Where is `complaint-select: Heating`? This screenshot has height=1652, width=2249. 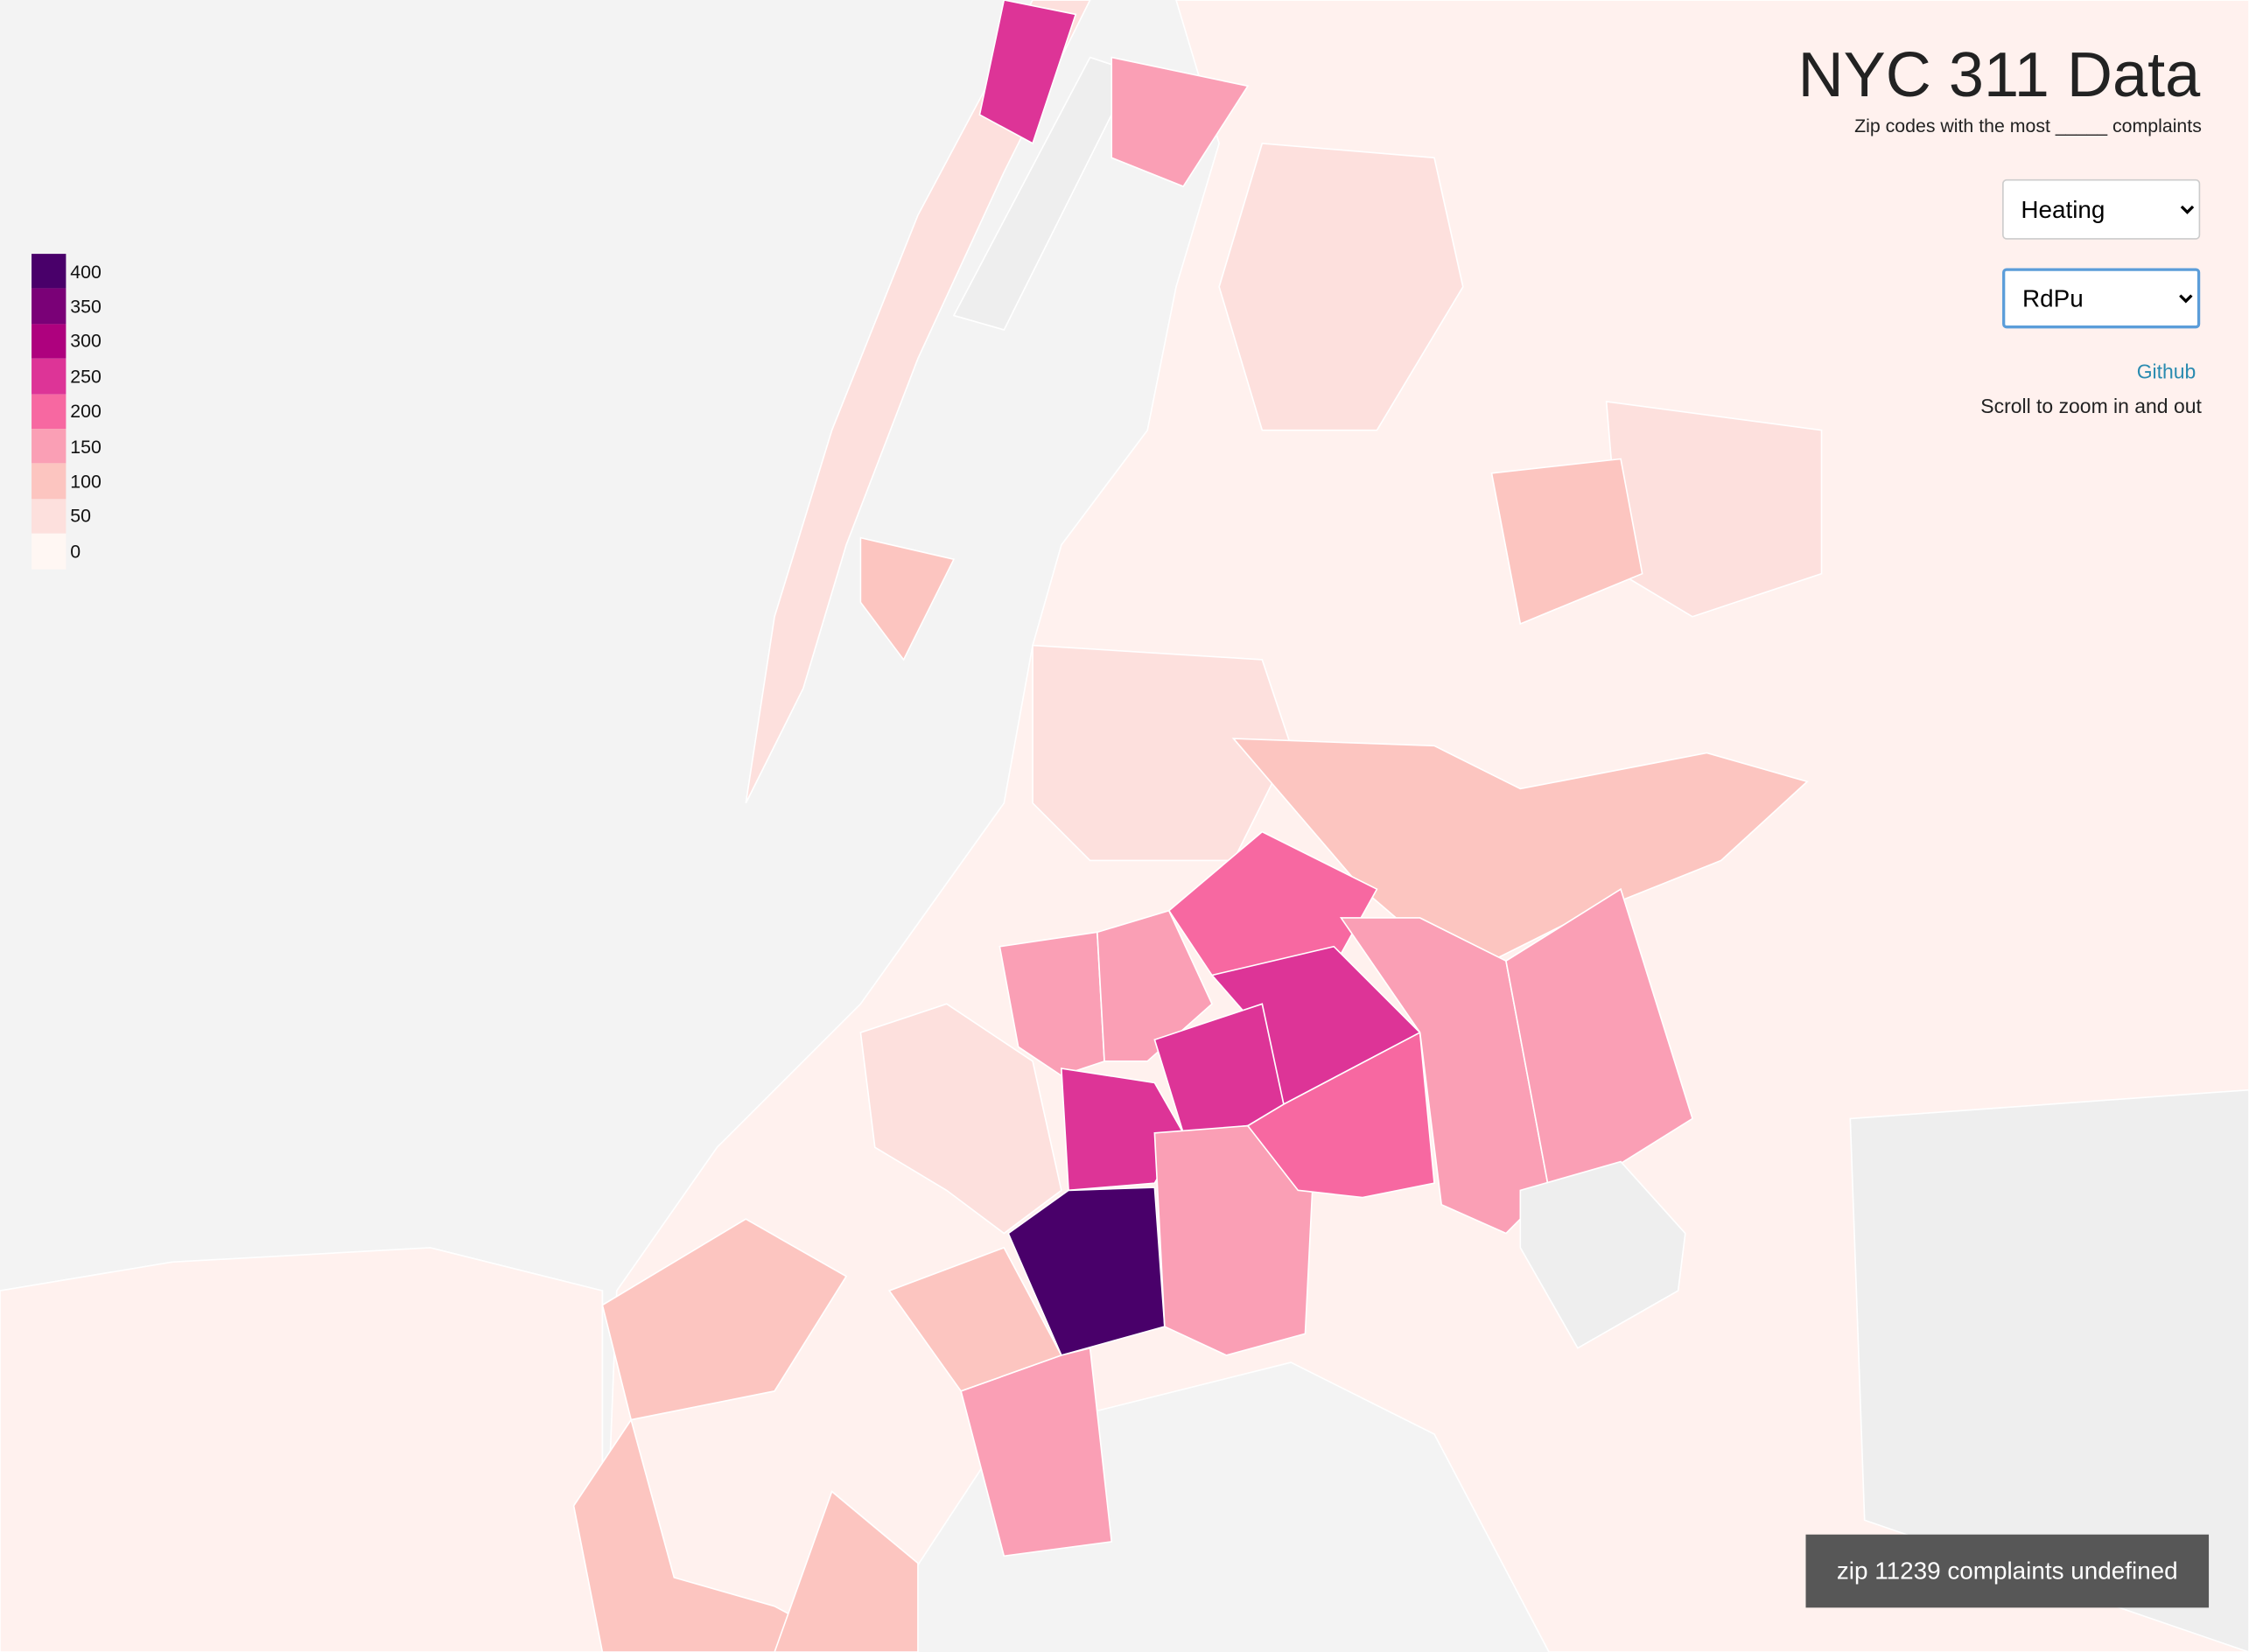
complaint-select: Heating is located at coordinates (2101, 209).